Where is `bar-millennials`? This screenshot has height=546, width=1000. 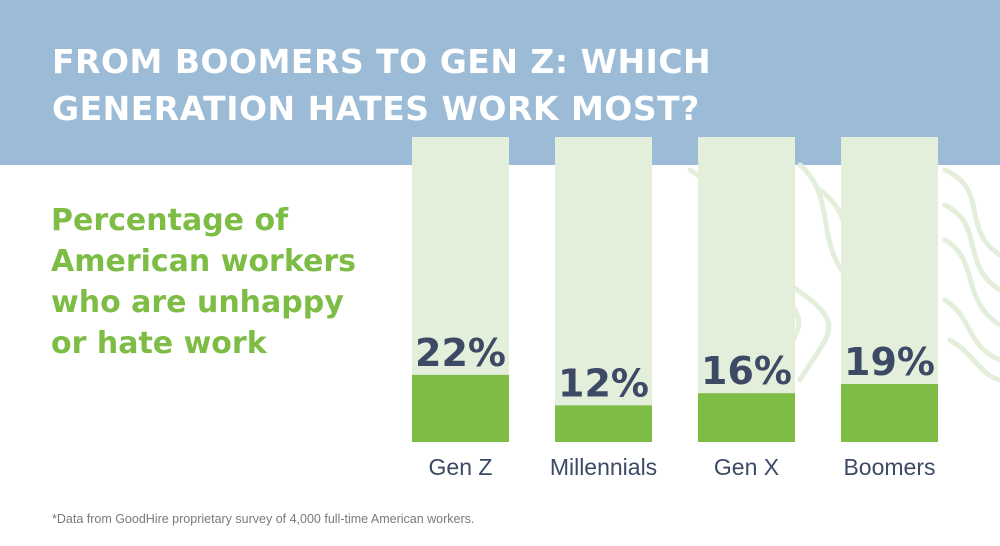 bar-millennials is located at coordinates (603, 423).